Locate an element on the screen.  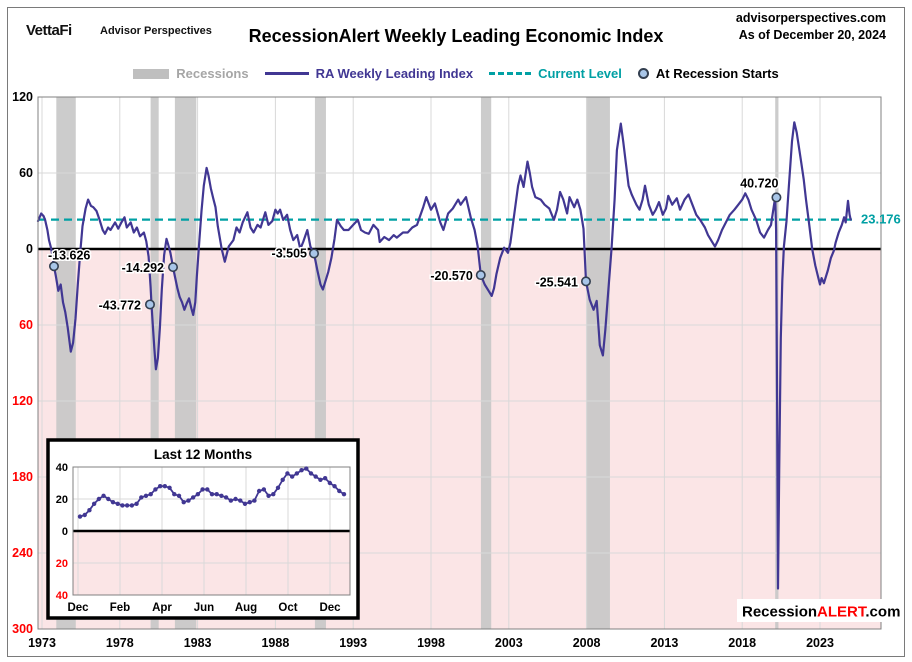
marker-label: -3.505 is located at coordinates (289, 253).